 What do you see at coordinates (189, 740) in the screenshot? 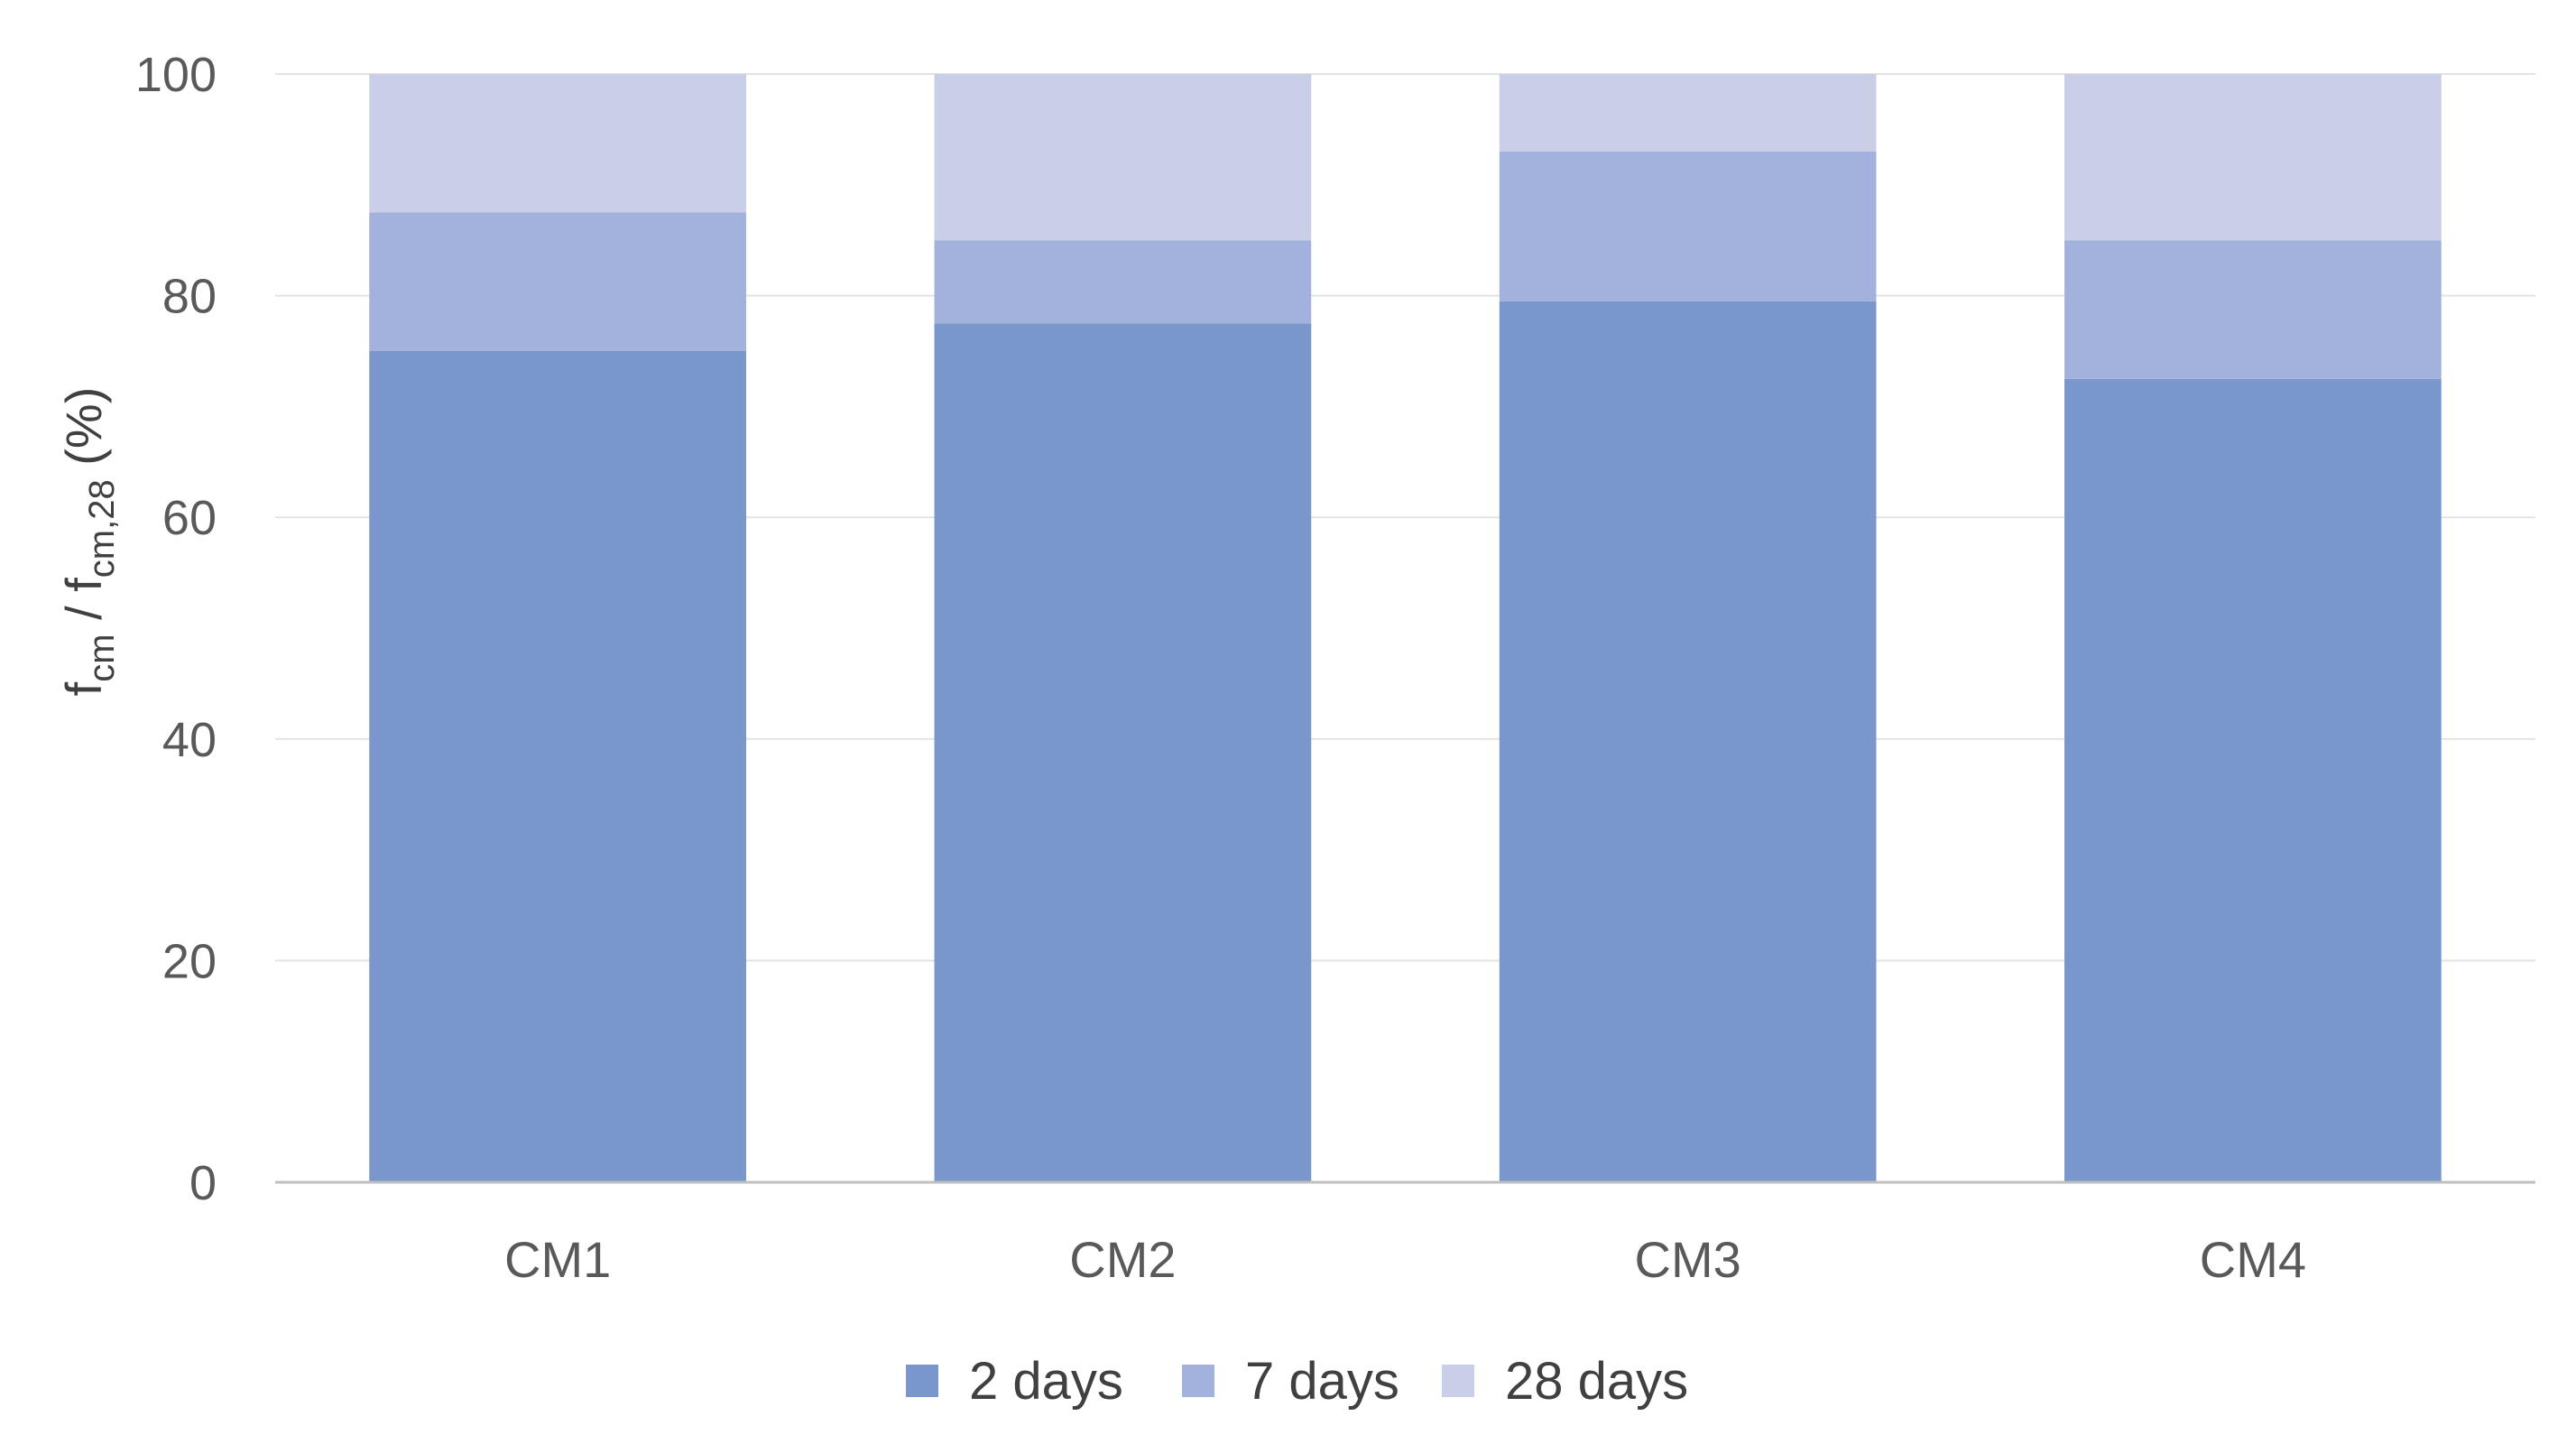
I see `y-tick-label: 40` at bounding box center [189, 740].